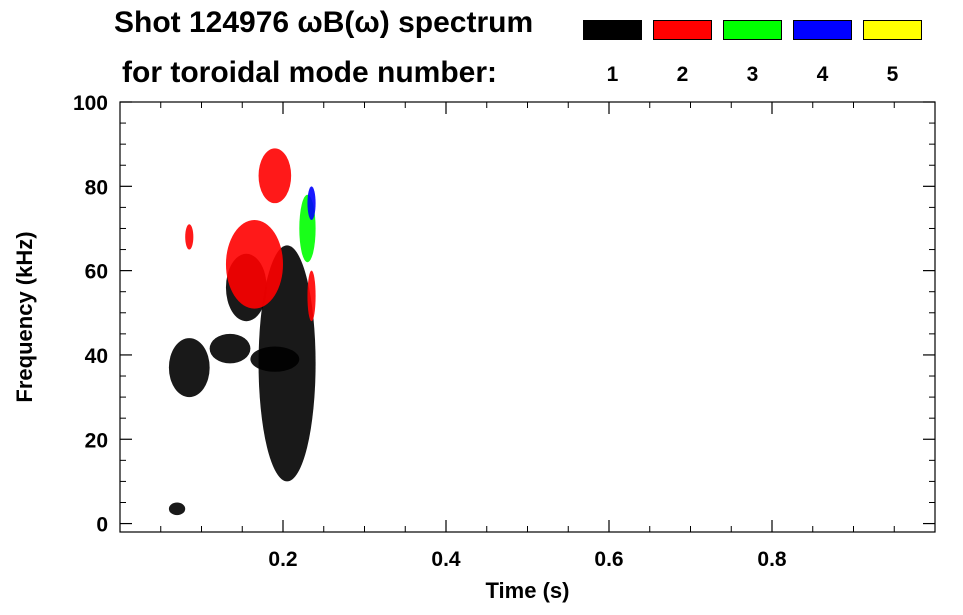 This screenshot has height=615, width=963. What do you see at coordinates (324, 22) in the screenshot?
I see `chart-title: Shot 124976 ωB(ω) spectrum` at bounding box center [324, 22].